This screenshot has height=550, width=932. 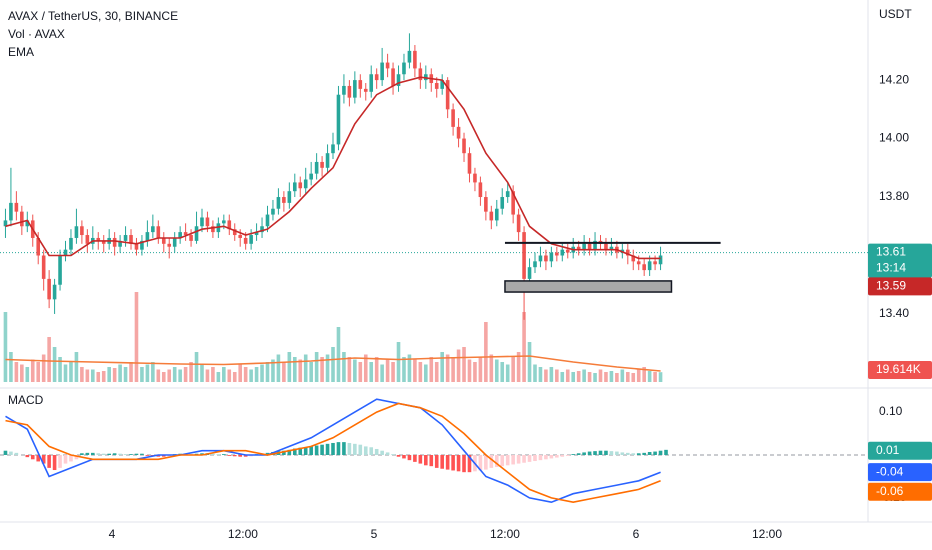 What do you see at coordinates (900, 472) in the screenshot?
I see `macd-tag-box` at bounding box center [900, 472].